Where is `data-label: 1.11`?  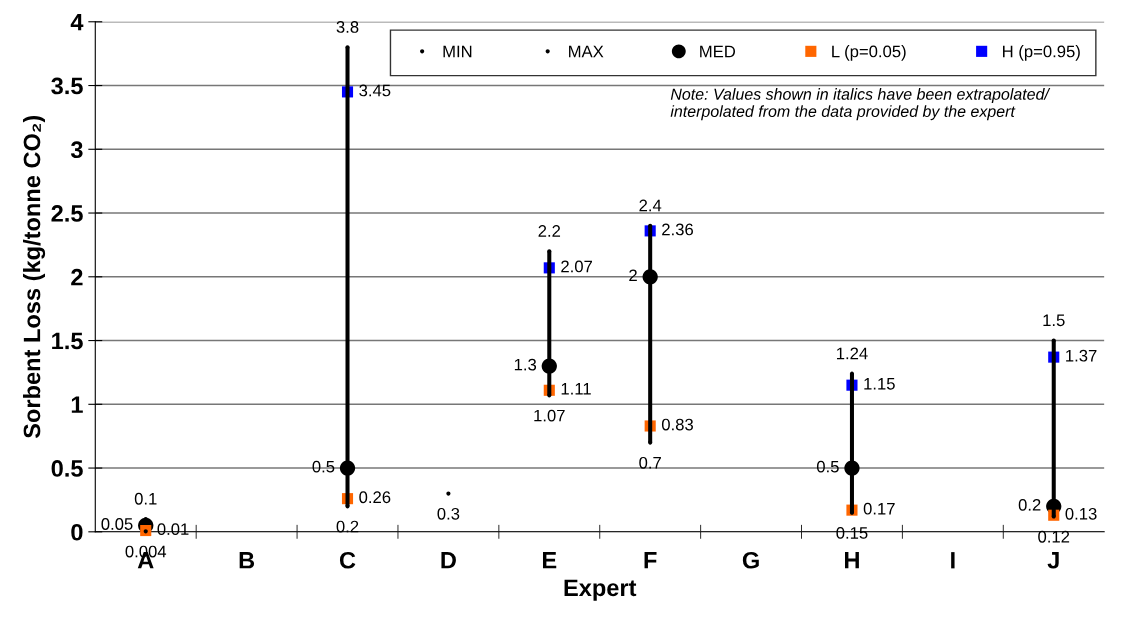 data-label: 1.11 is located at coordinates (576, 389).